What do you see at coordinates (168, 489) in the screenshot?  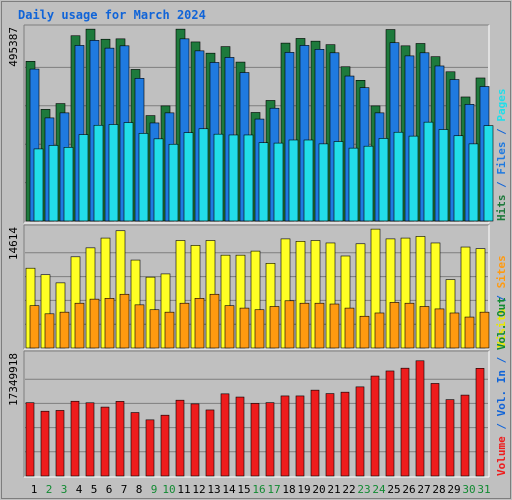 I see `day-label-10: 10` at bounding box center [168, 489].